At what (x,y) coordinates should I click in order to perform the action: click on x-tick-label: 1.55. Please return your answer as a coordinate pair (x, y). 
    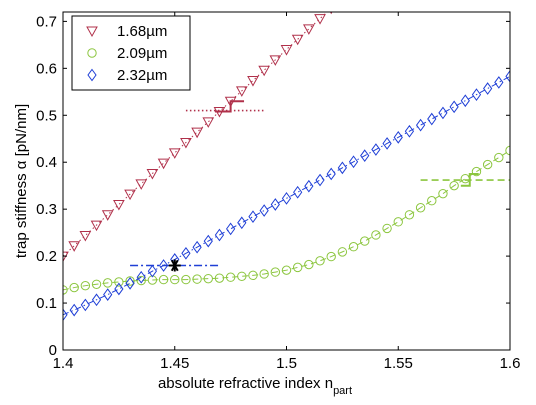
    Looking at the image, I should click on (398, 363).